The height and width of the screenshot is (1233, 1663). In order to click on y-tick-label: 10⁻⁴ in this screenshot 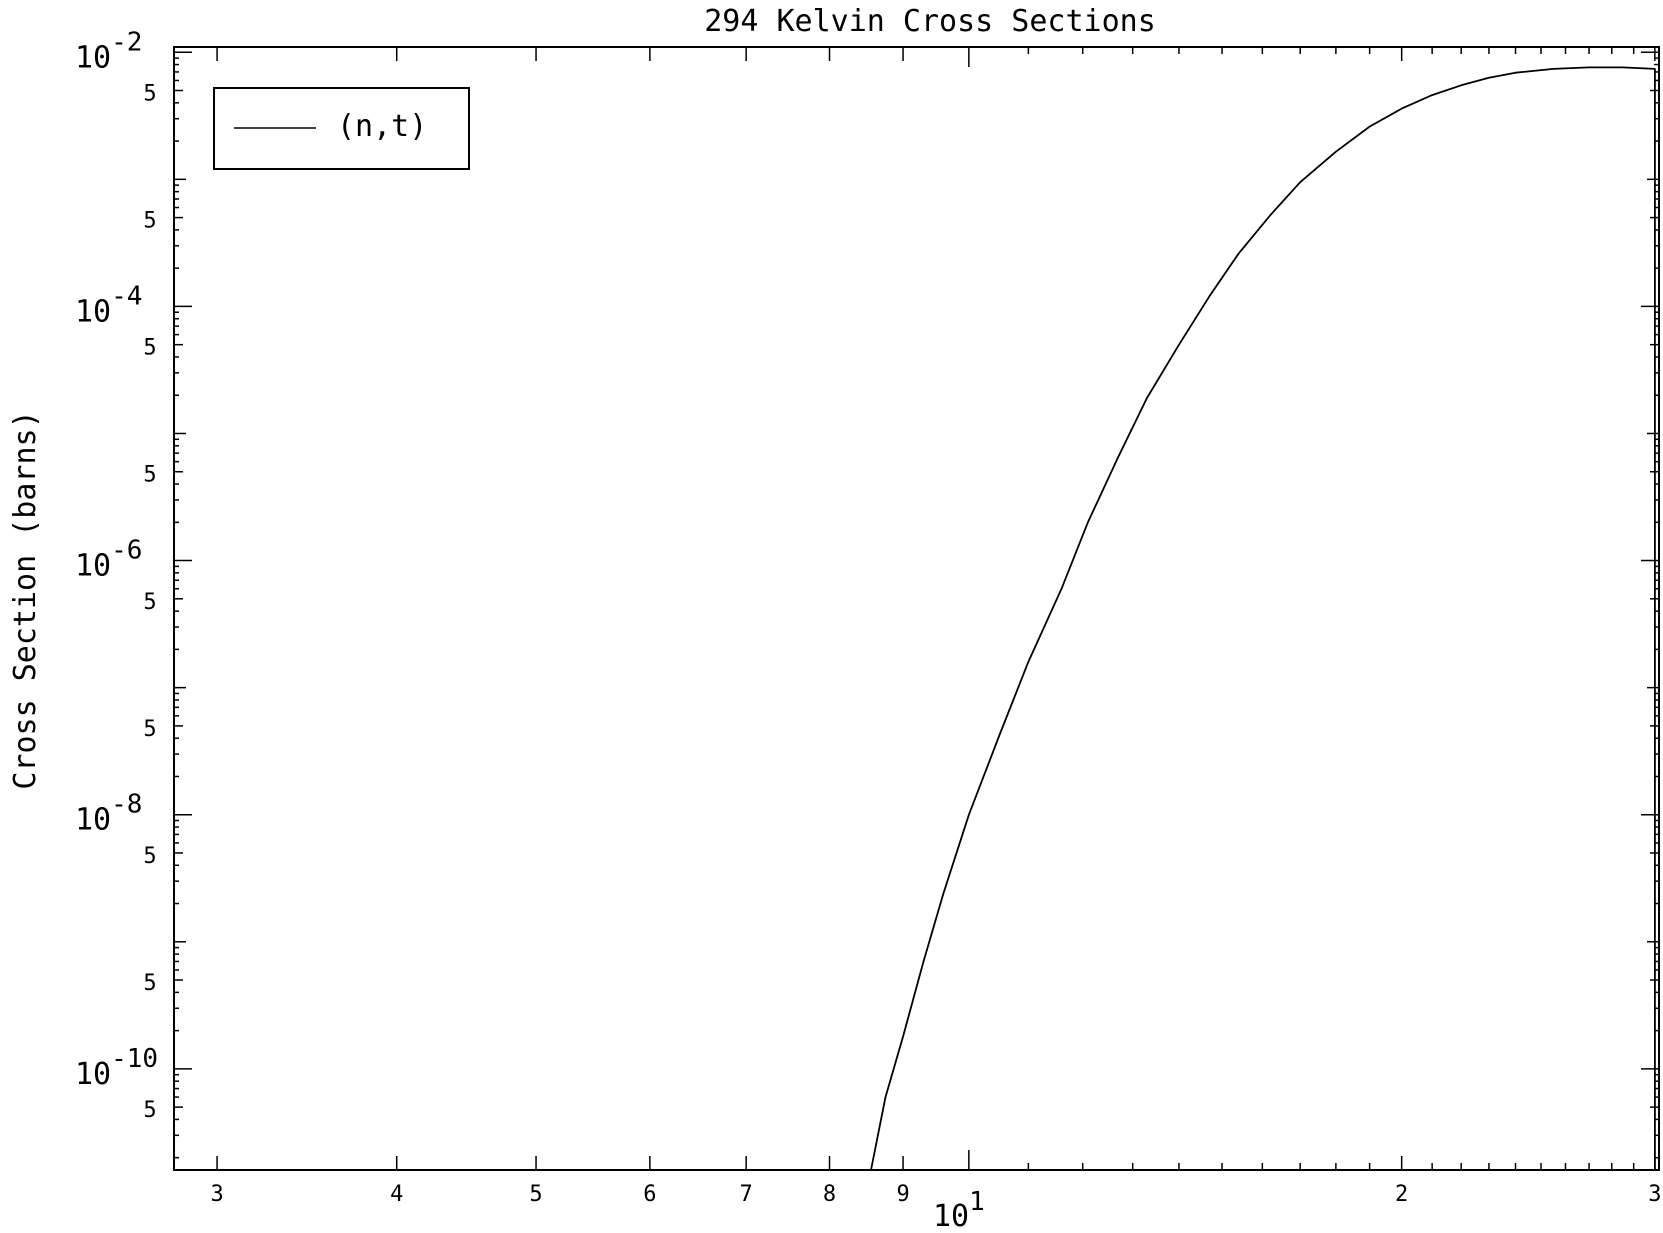, I will do `click(108, 305)`.